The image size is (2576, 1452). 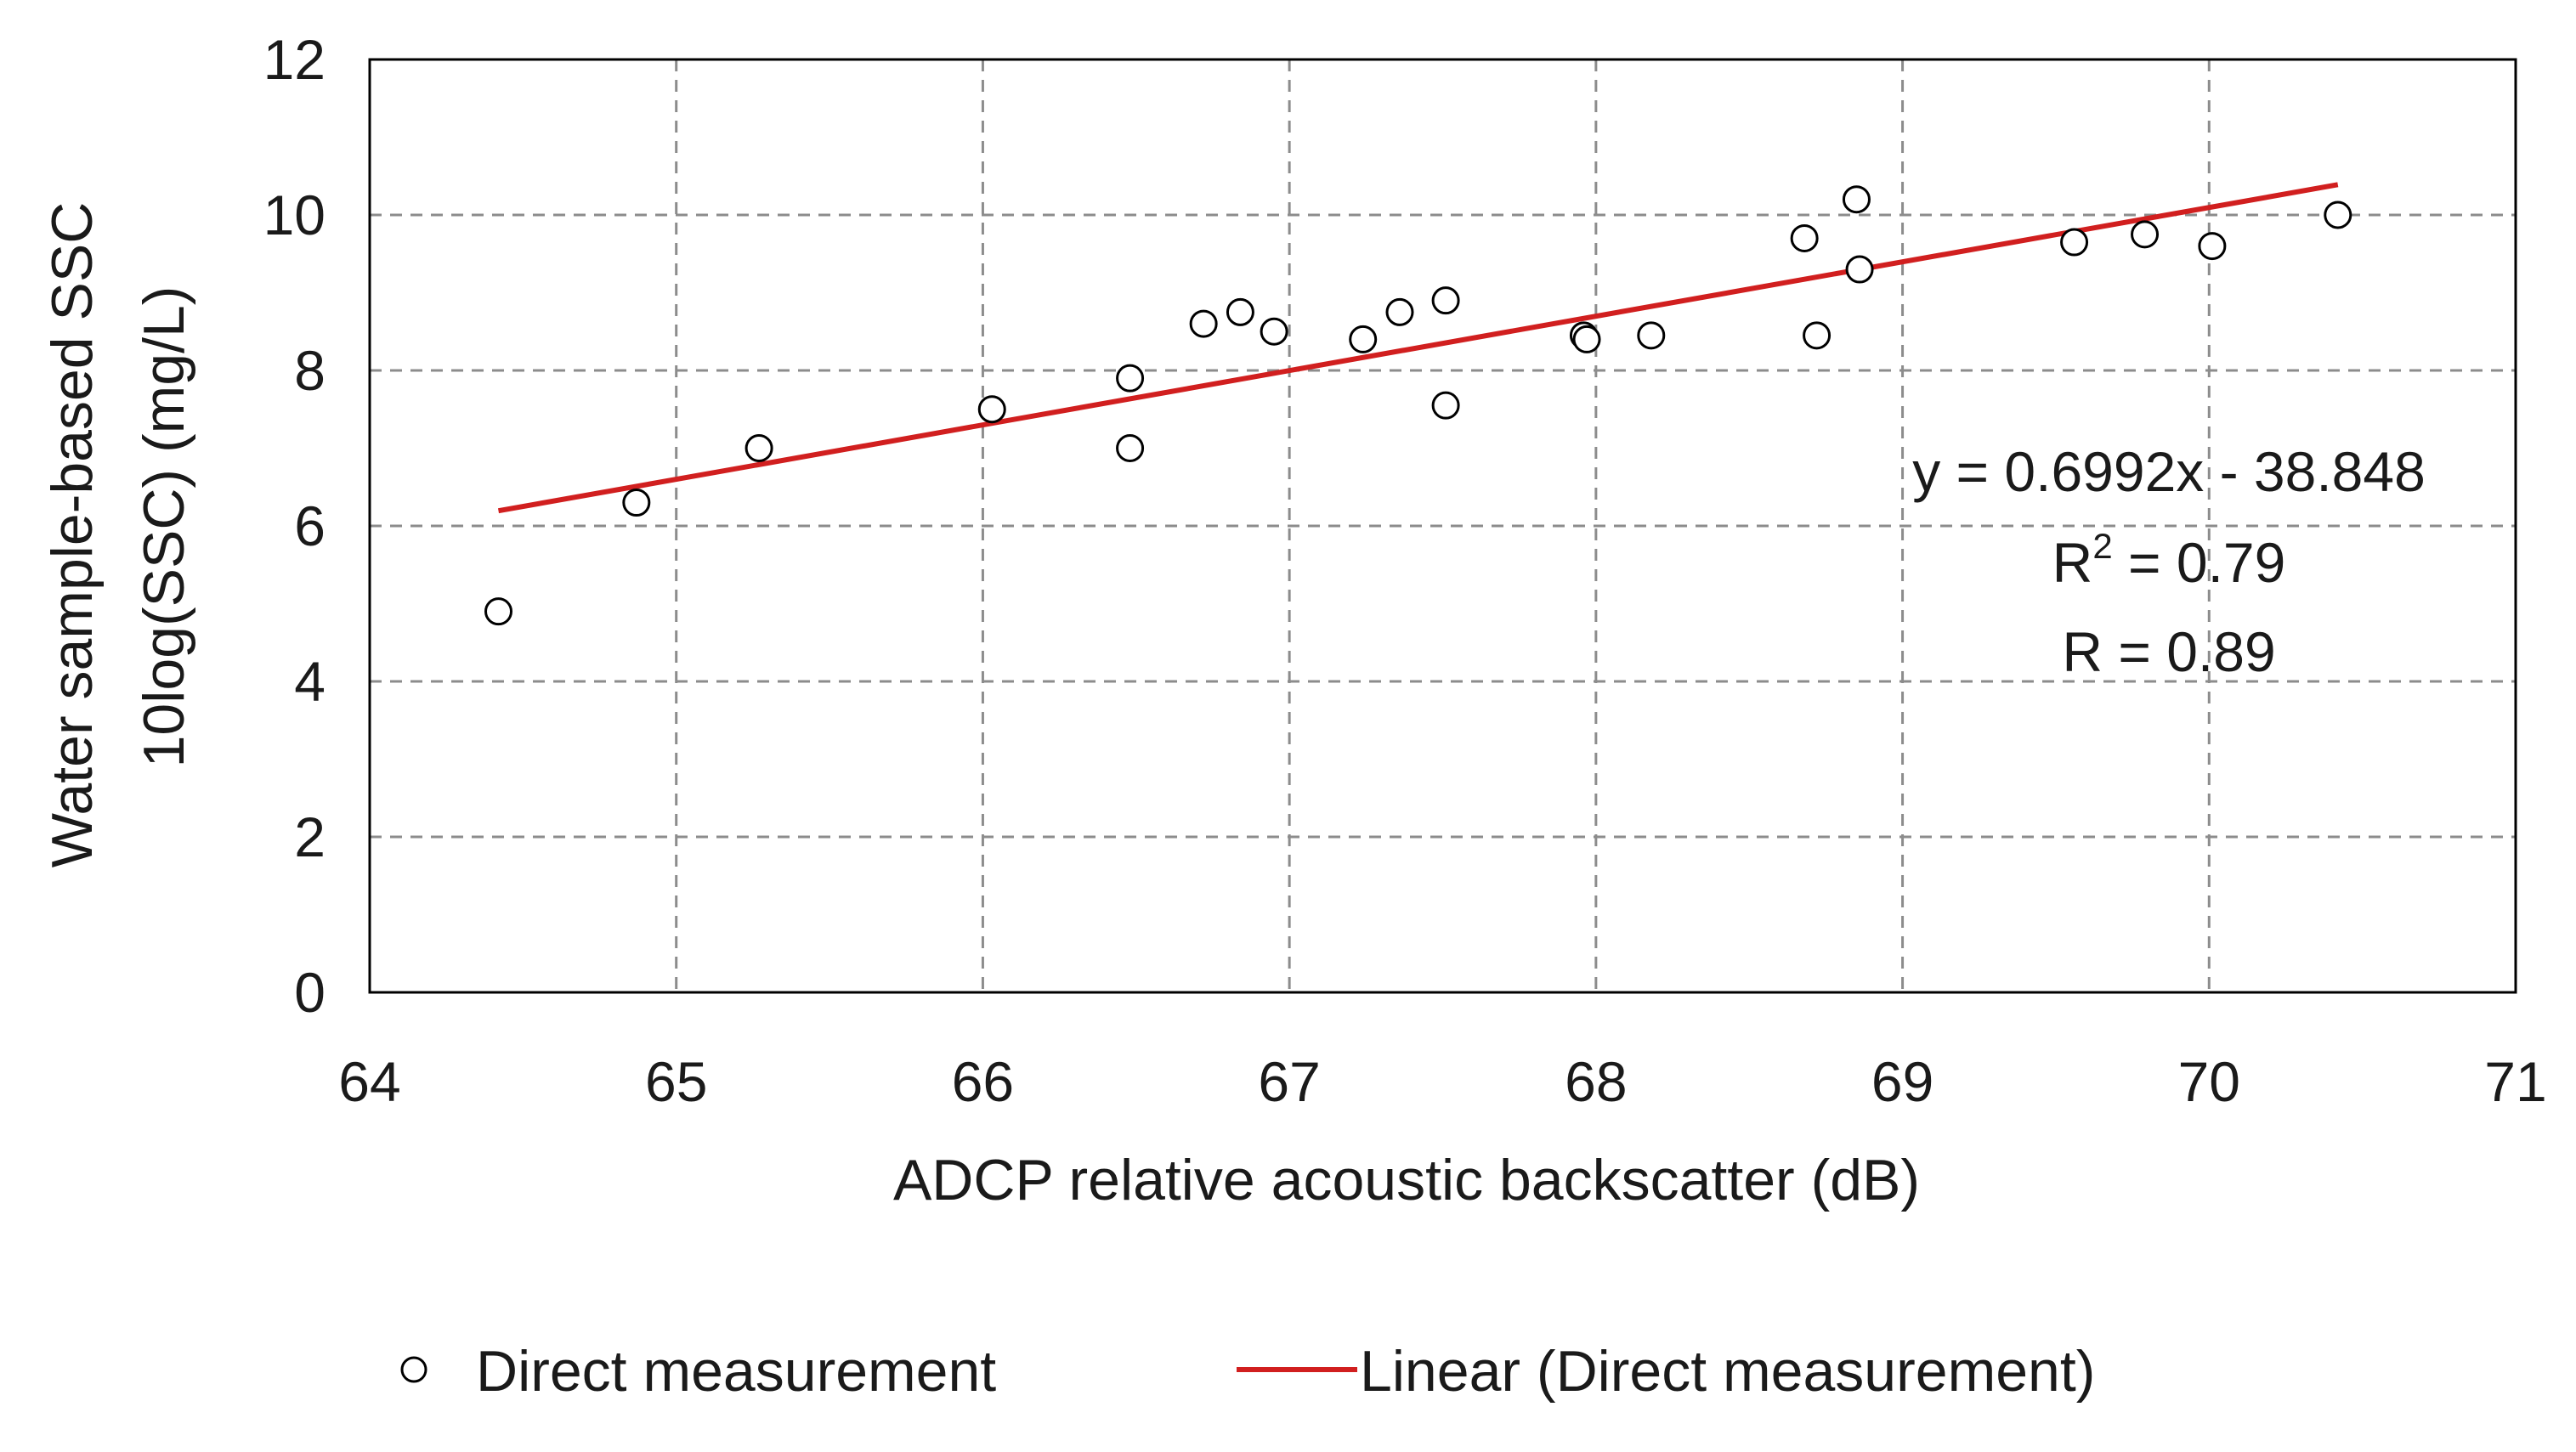 What do you see at coordinates (310, 525) in the screenshot?
I see `y-tick-label: 6` at bounding box center [310, 525].